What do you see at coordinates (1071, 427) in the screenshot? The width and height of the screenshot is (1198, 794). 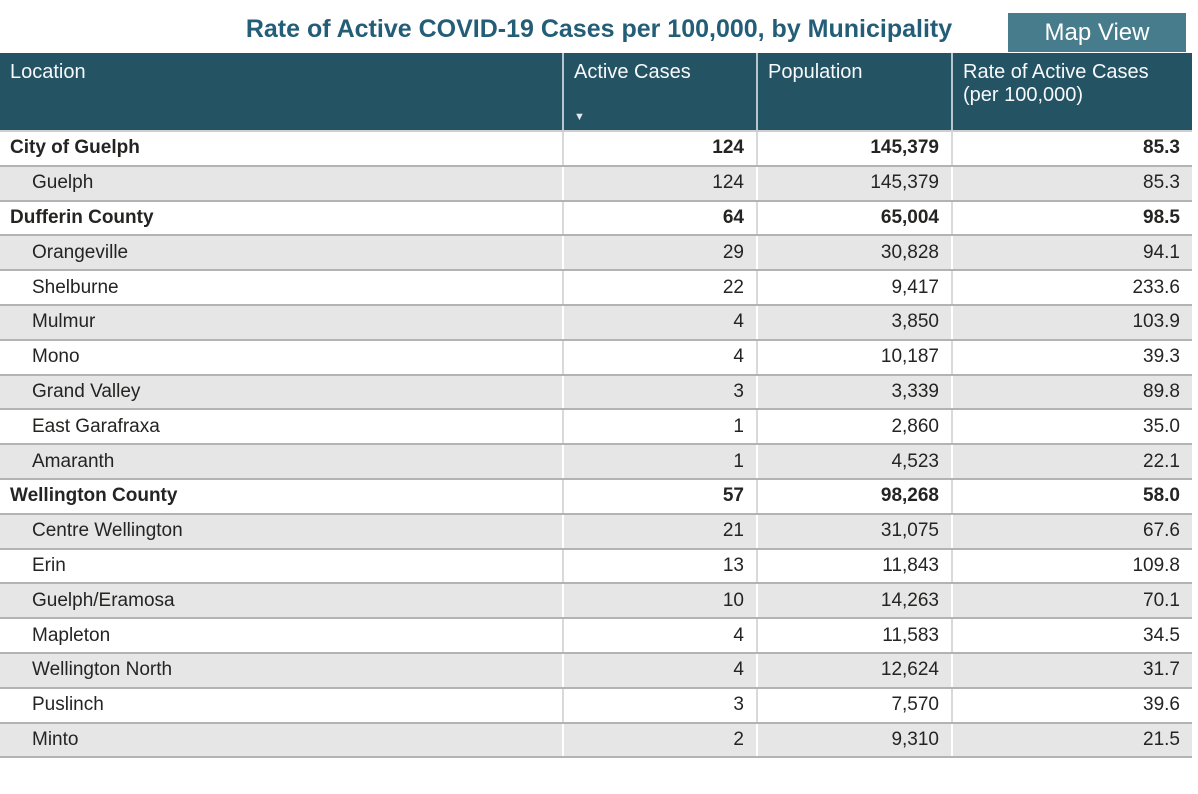 I see `rate-cell: 35.0` at bounding box center [1071, 427].